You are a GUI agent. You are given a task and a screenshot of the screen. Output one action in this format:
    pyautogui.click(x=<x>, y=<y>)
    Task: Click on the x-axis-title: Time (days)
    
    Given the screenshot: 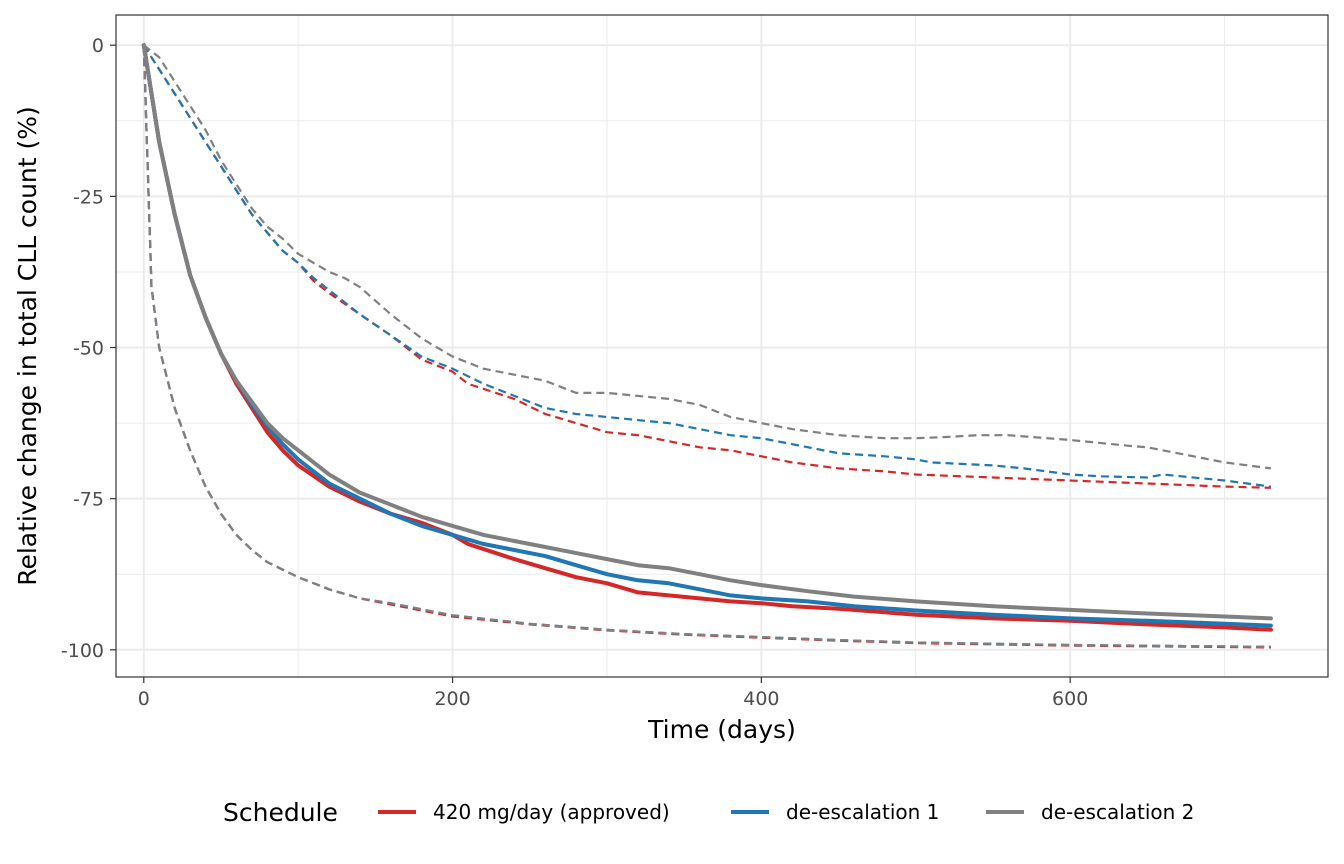 What is the action you would take?
    pyautogui.click(x=721, y=729)
    